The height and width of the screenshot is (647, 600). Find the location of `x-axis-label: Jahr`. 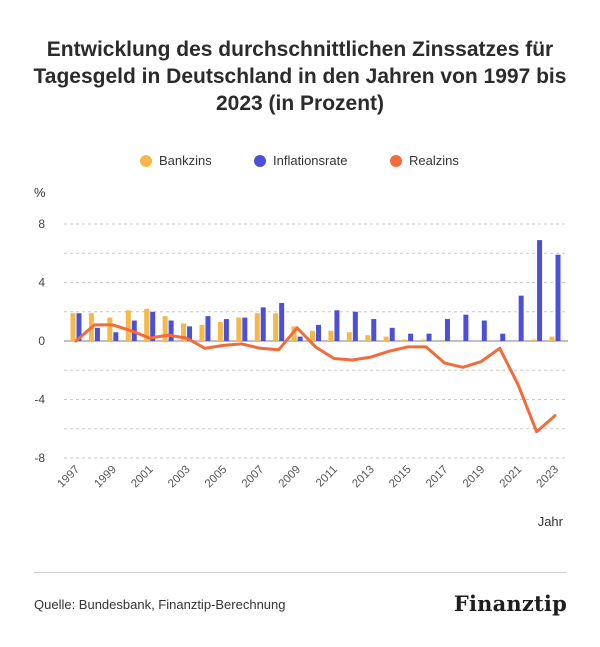

x-axis-label: Jahr is located at coordinates (551, 521).